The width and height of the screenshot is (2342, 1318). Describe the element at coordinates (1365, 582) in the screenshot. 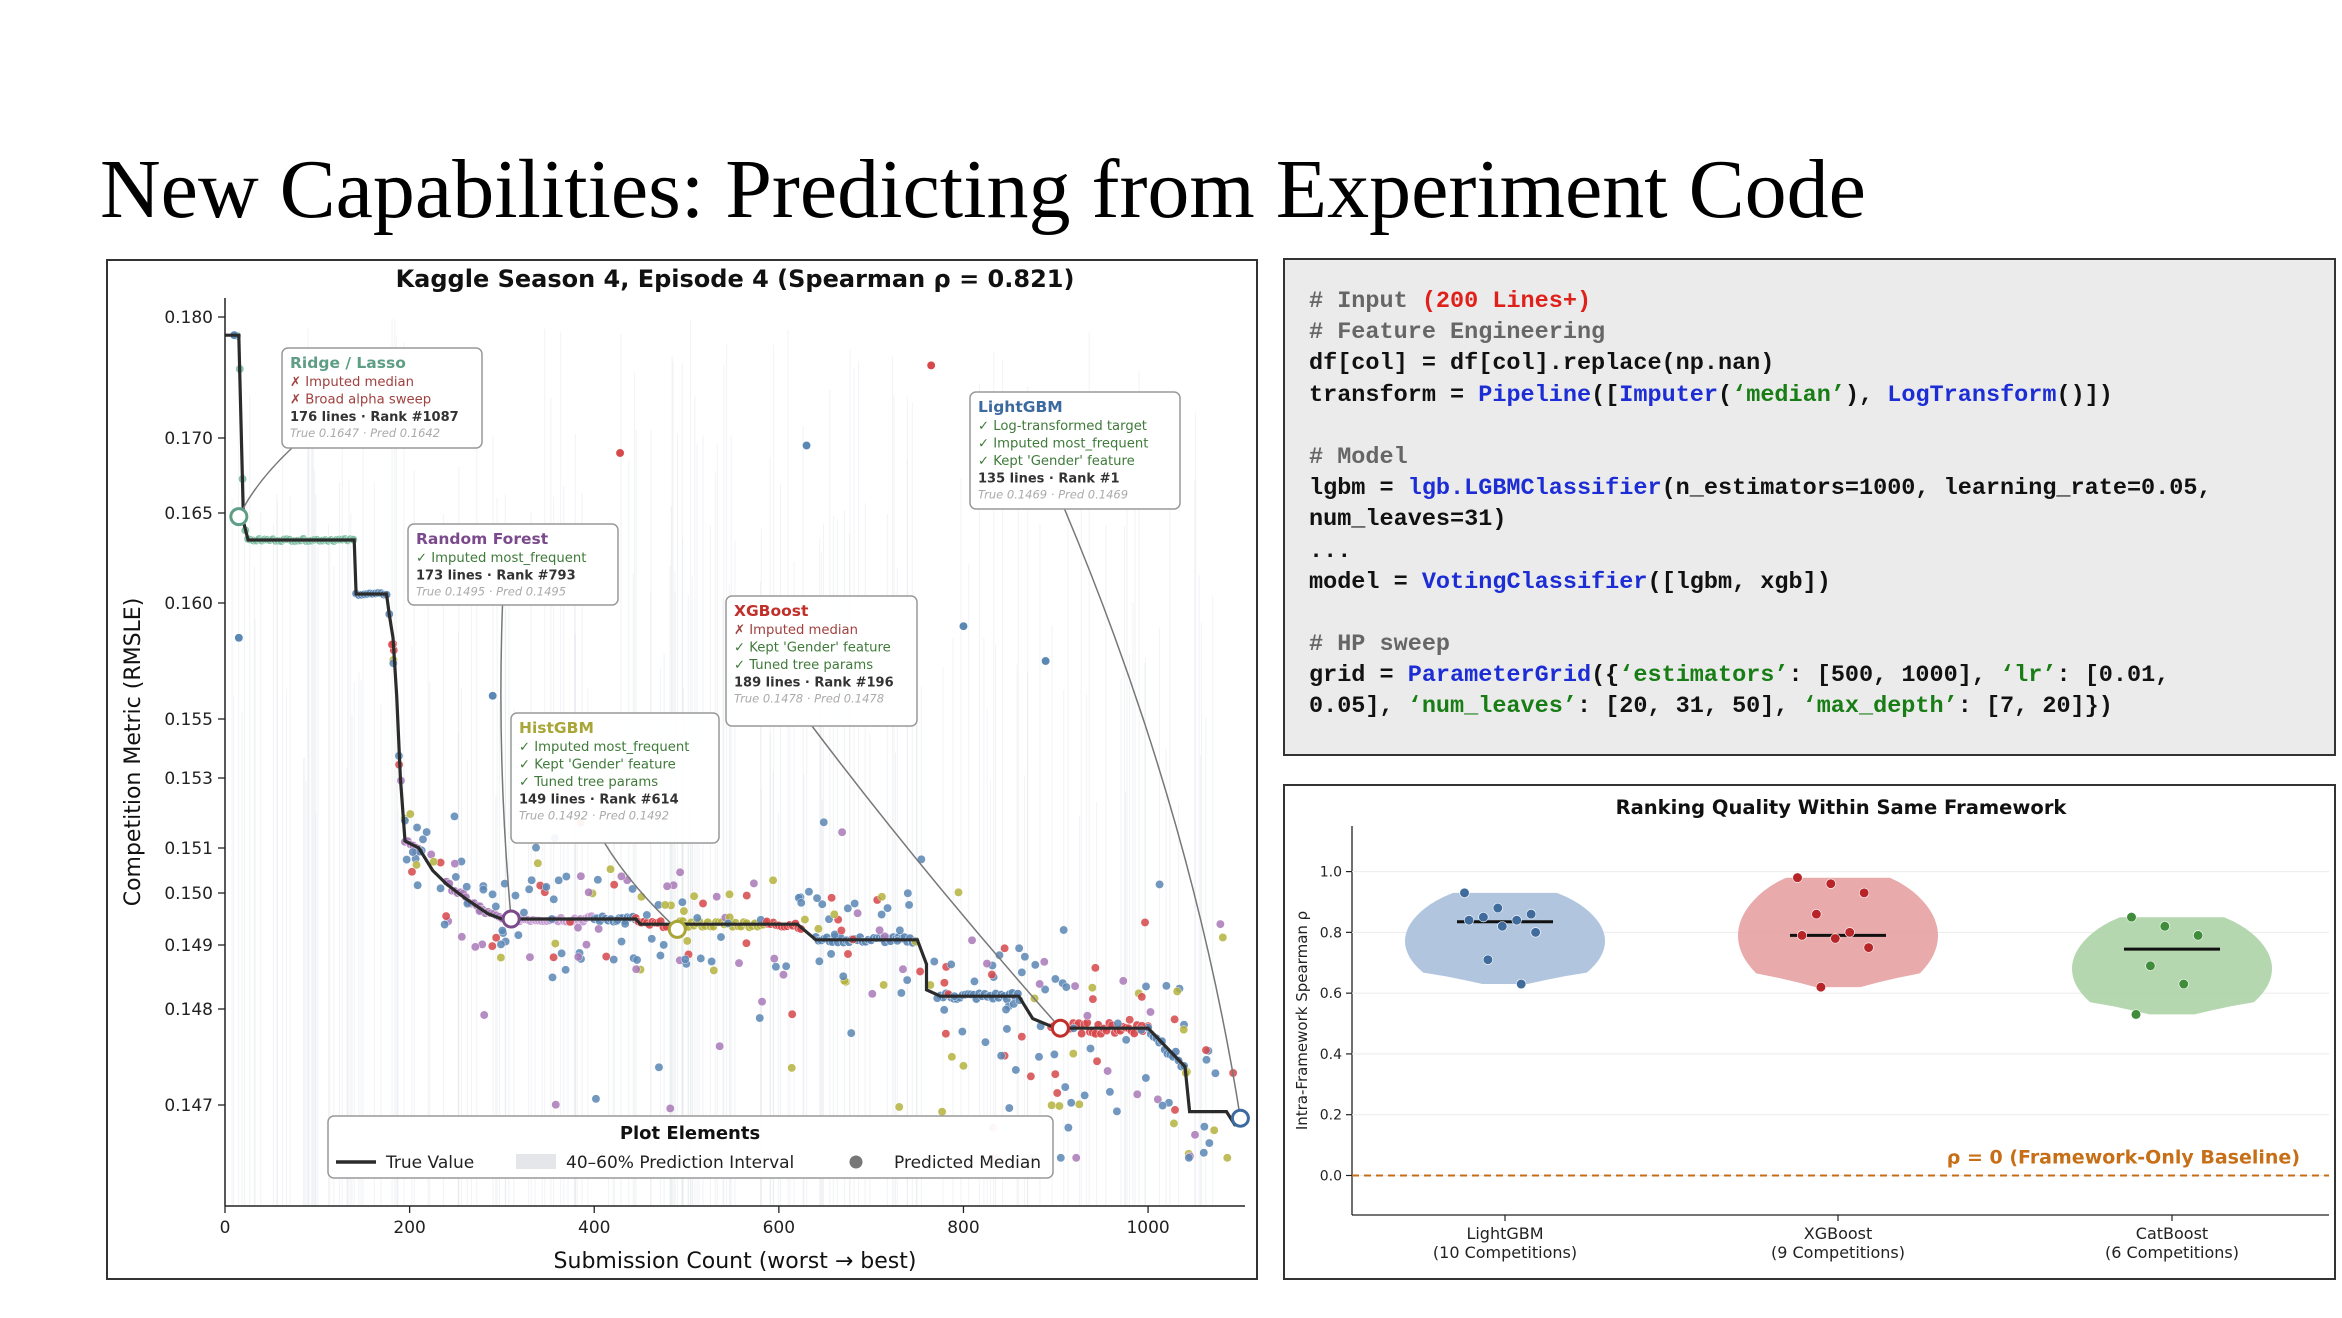

I see `code-token: model =` at that location.